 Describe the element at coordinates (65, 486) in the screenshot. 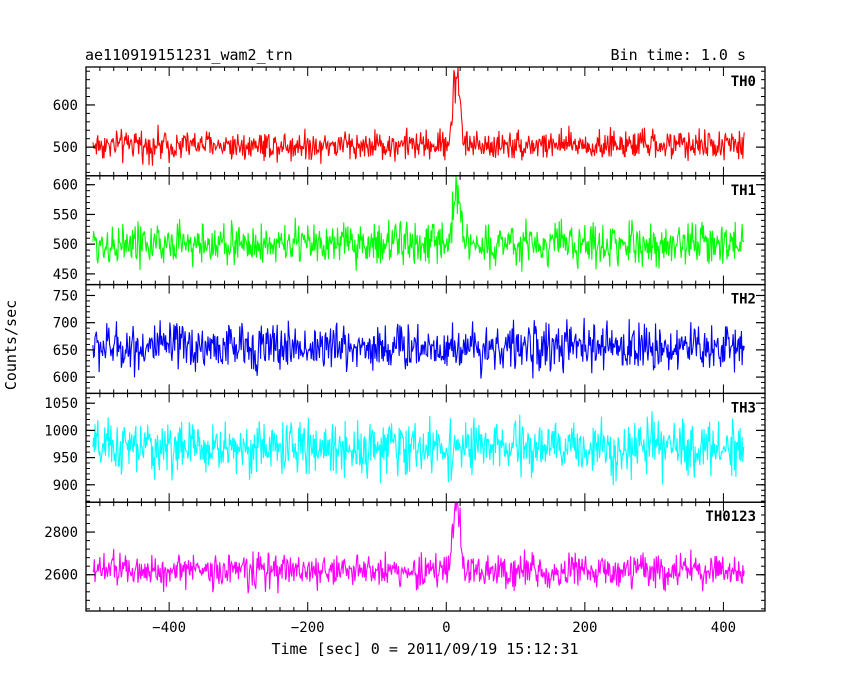

I see `y-tick-label: 900` at that location.